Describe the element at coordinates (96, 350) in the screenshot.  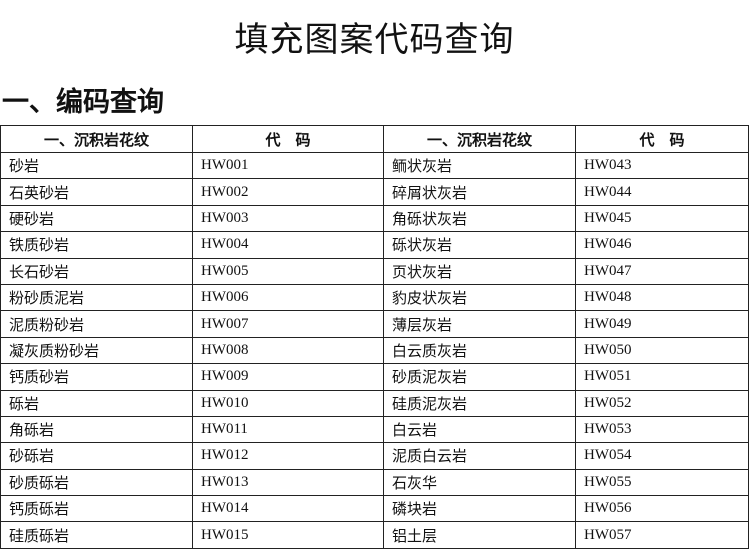
I see `rock-pattern-name: 凝灰质粉砂岩` at that location.